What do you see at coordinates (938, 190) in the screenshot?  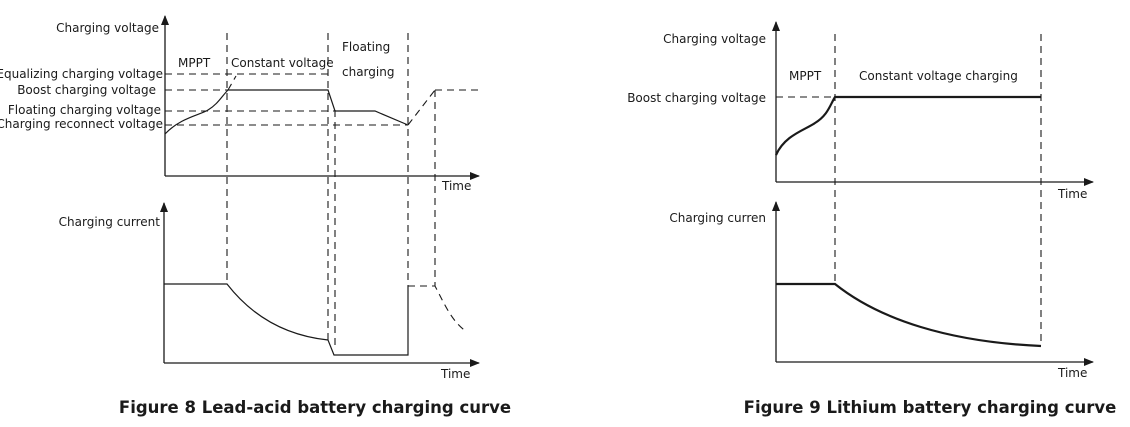 I see `fig9-stage-dividers` at bounding box center [938, 190].